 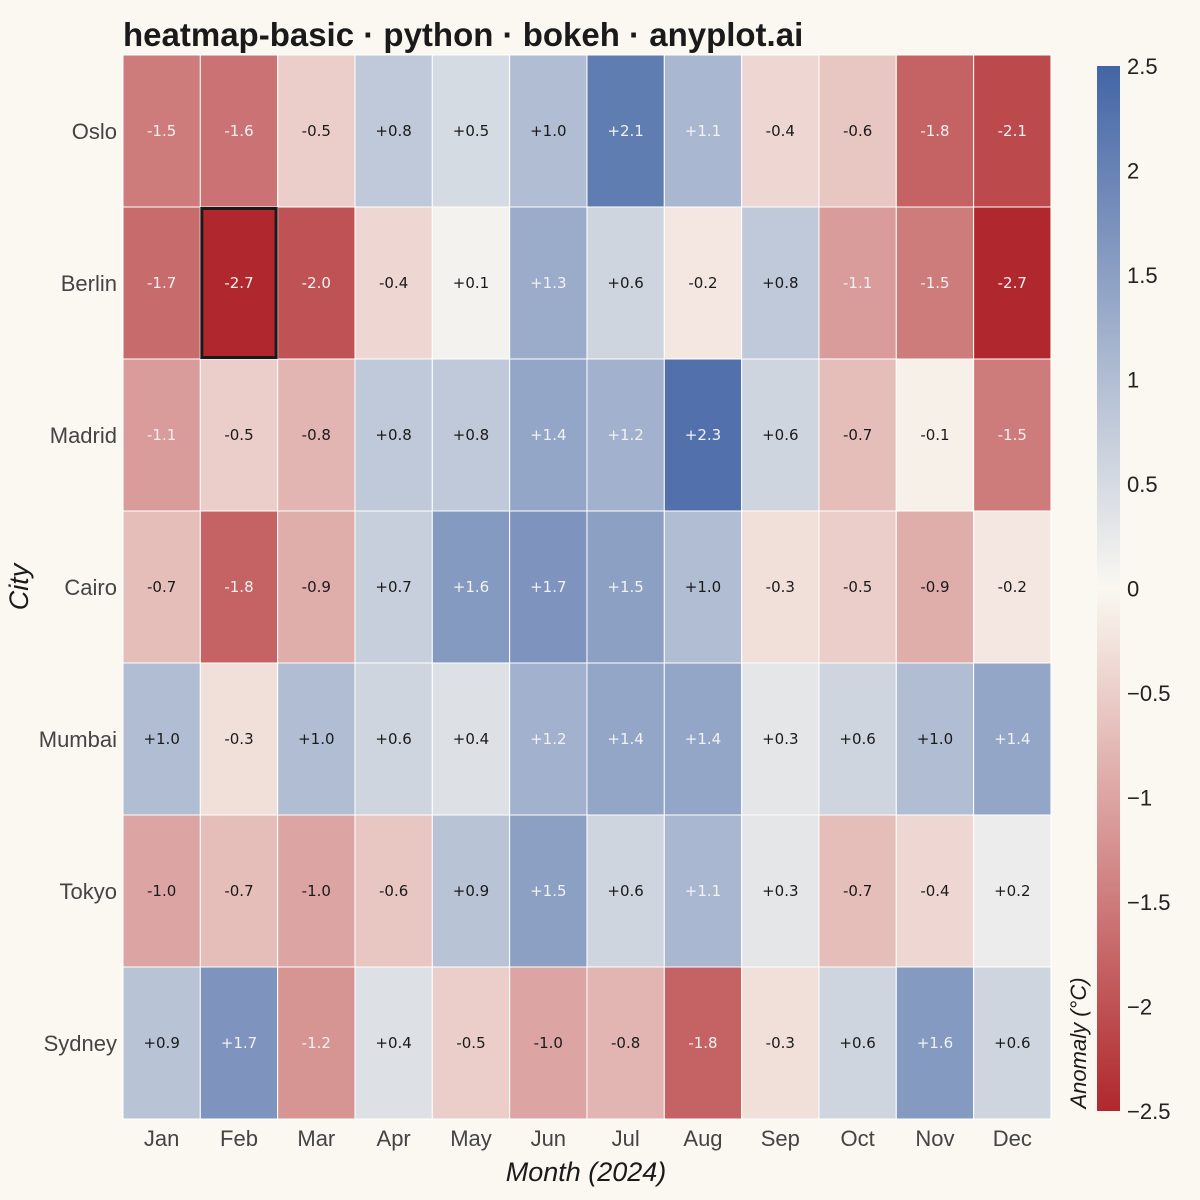 I want to click on heatmap-cell-berlin-aug, so click(x=703, y=283).